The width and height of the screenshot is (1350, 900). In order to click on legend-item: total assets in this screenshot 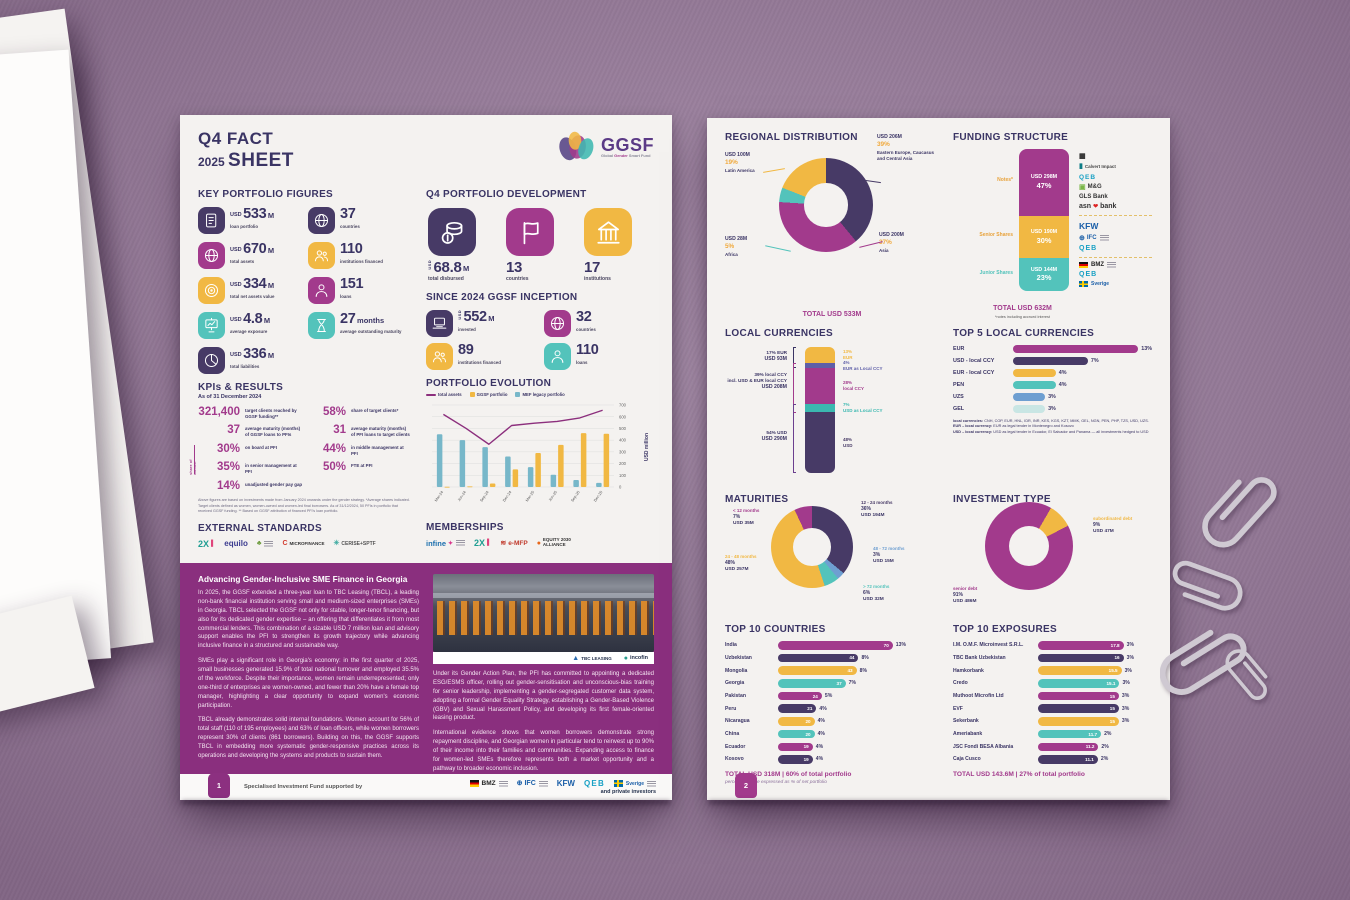, I will do `click(444, 394)`.